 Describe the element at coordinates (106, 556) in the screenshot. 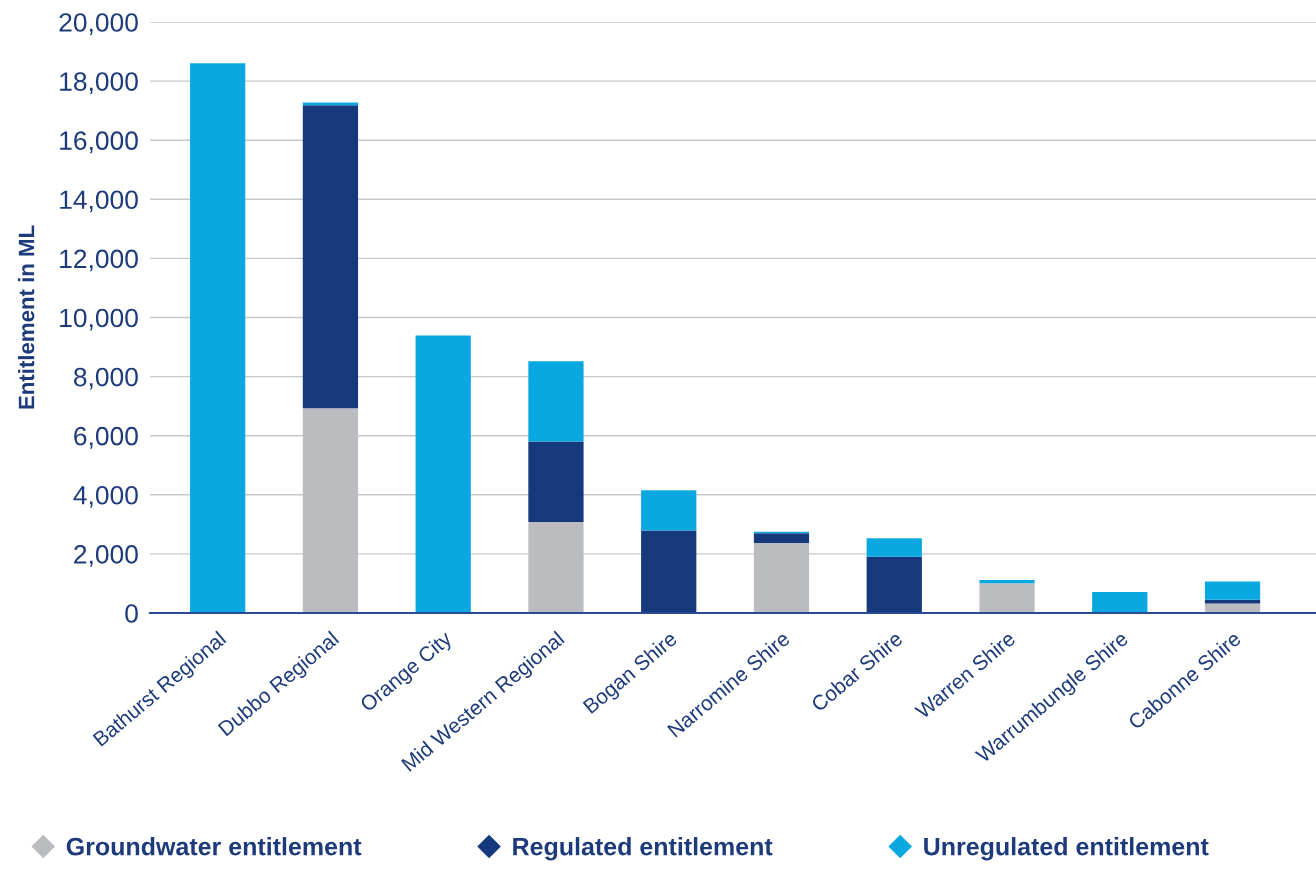

I see `y-tick-label: 2,000` at that location.